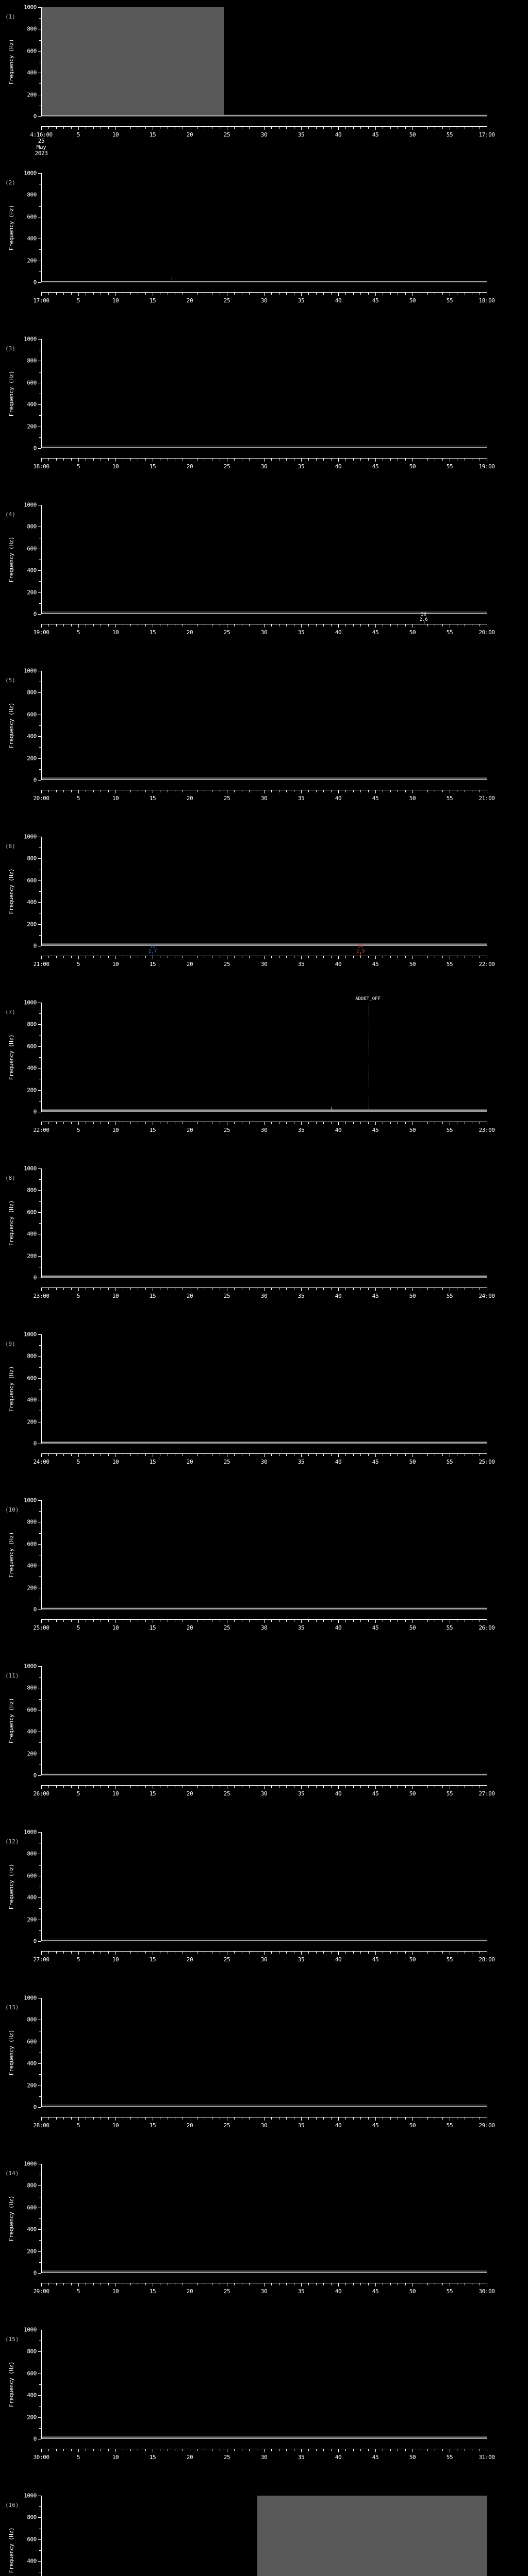 The image size is (528, 2576). I want to click on x-axis: 17:00 5 10 15 20 25 30 35 40 45 50 55 18:00, so click(264, 298).